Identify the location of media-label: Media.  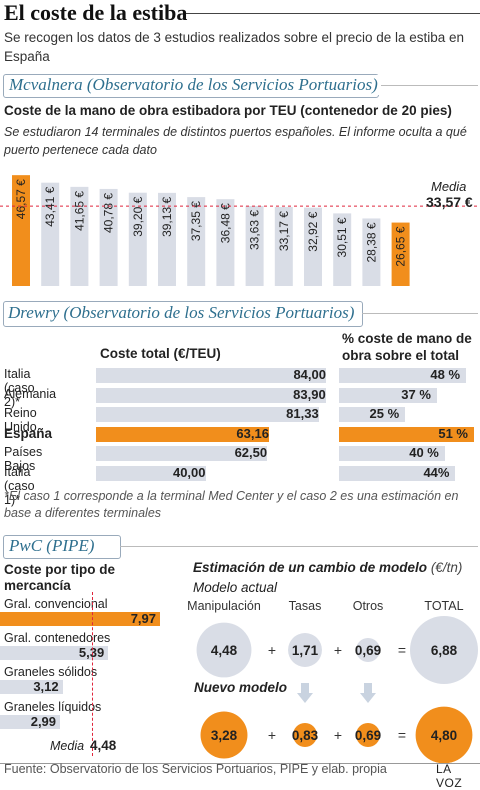
(449, 186).